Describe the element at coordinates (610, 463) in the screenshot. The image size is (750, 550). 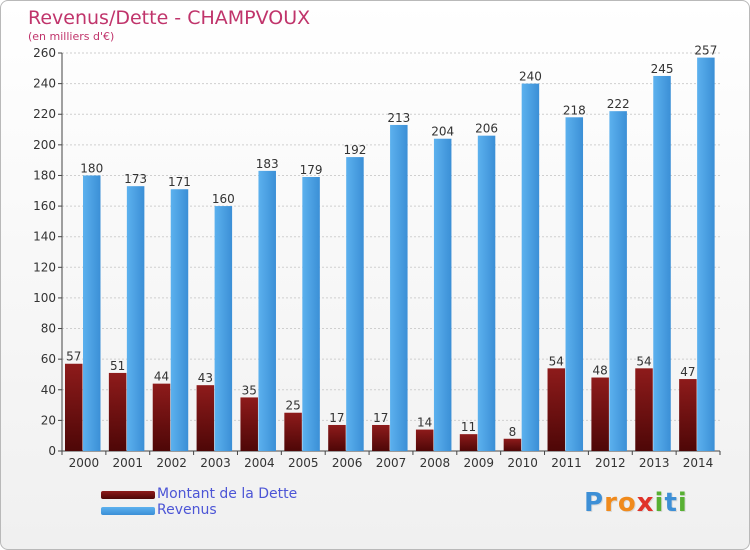
I see `x-tick-label: 2012` at that location.